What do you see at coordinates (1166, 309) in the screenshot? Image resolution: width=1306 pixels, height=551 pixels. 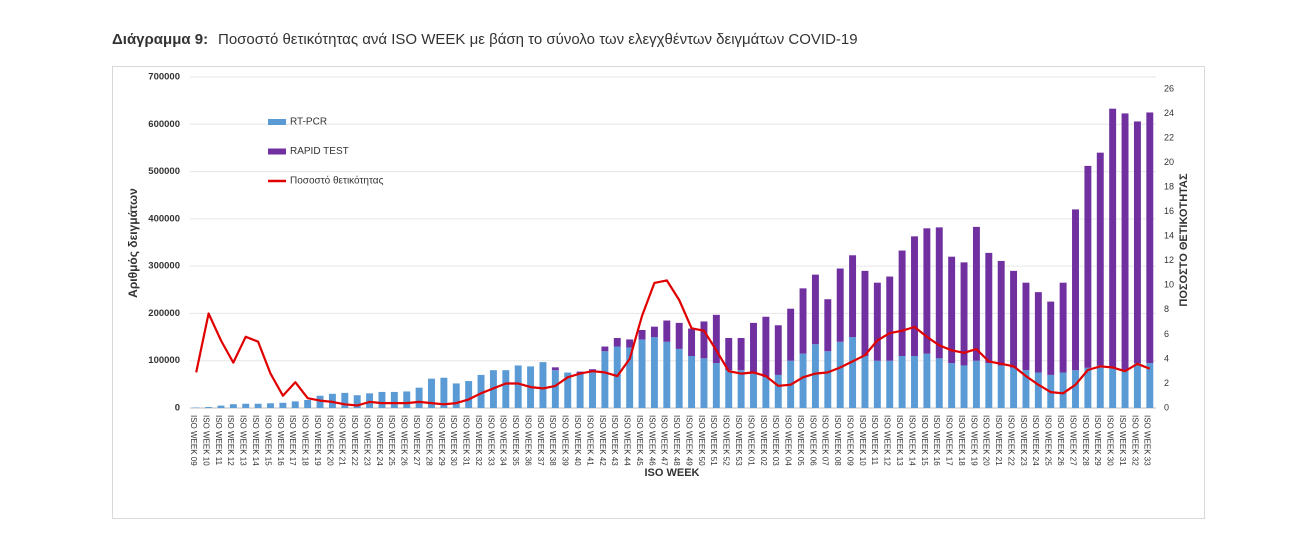 I see `y2-tick-label: 8` at bounding box center [1166, 309].